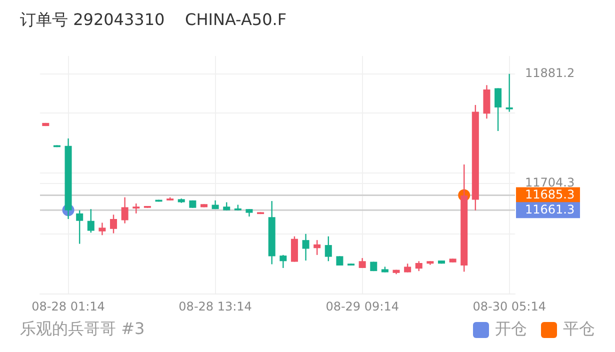  I want to click on x-tick-label: 08-30 05:14, so click(509, 306).